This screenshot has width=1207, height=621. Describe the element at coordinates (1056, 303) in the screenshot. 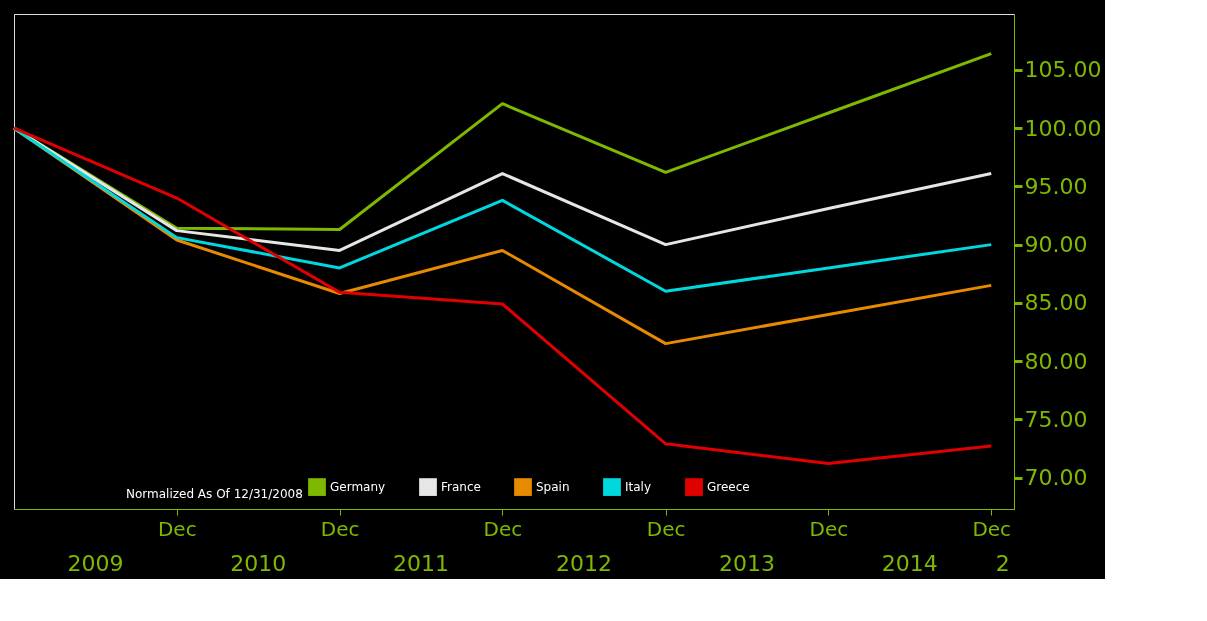

I see `y-tick-label: 85.00` at that location.